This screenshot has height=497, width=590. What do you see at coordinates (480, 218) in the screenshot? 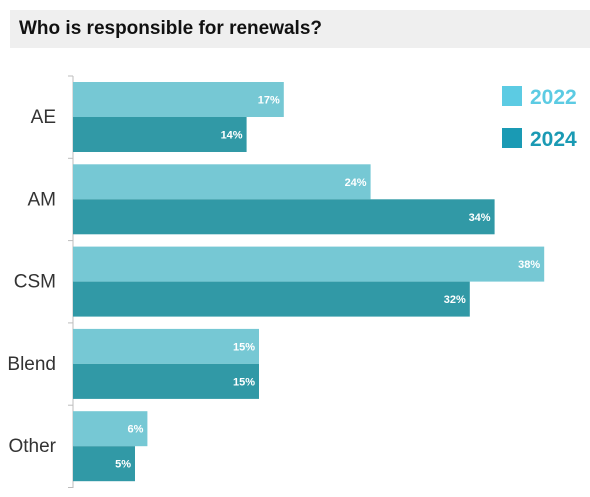
I see `data-label-2024-am: 34%` at bounding box center [480, 218].